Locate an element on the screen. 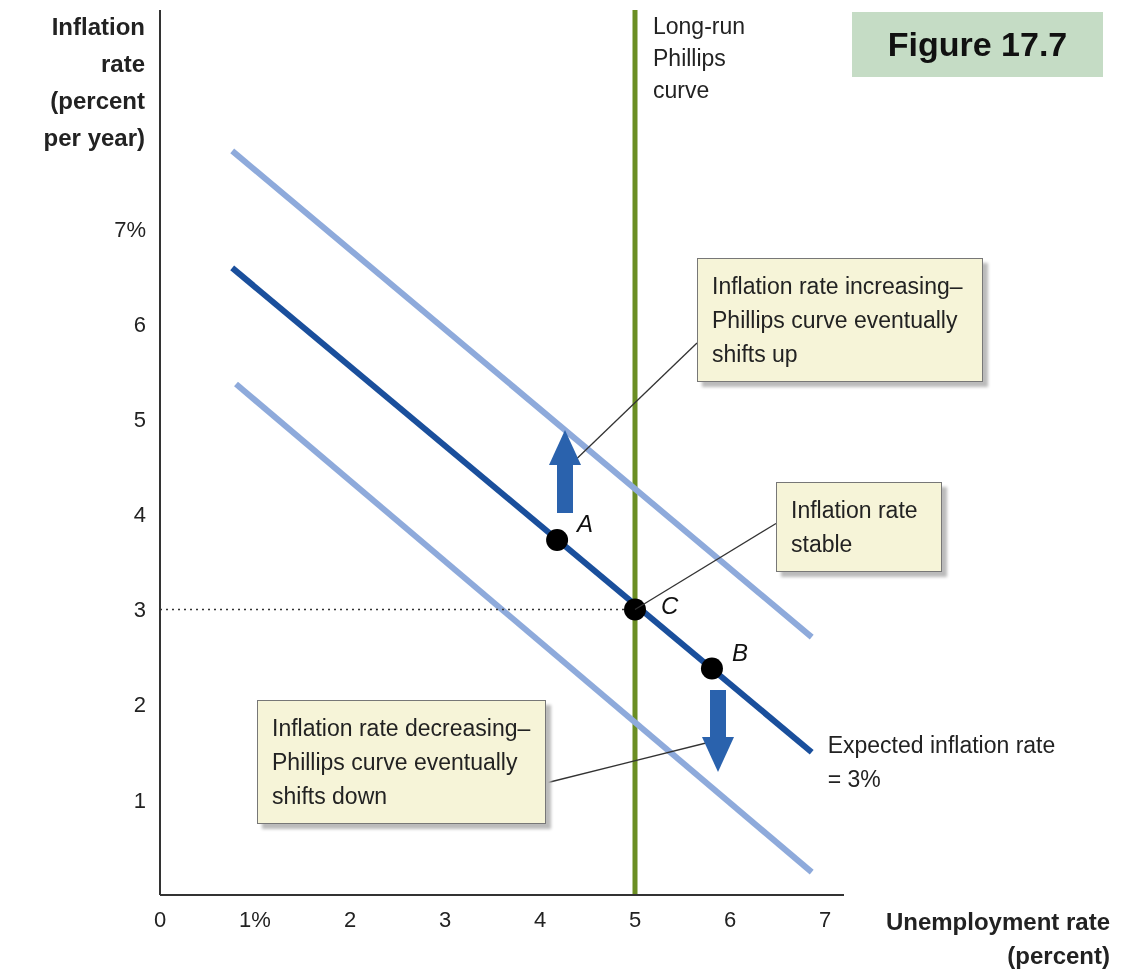 The width and height of the screenshot is (1128, 975). y-tick-label: 1 is located at coordinates (139, 800).